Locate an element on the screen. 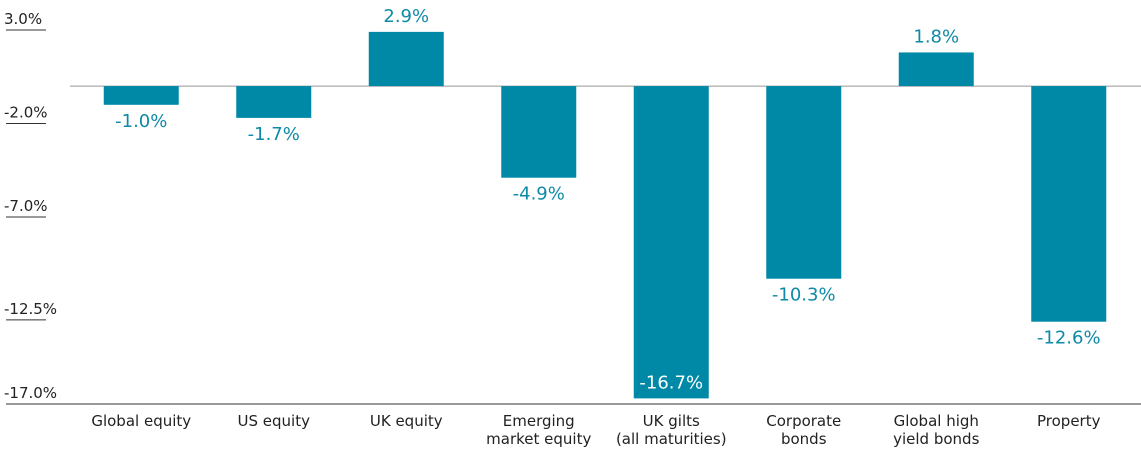 The width and height of the screenshot is (1141, 457). value-label: -1.7% is located at coordinates (274, 134).